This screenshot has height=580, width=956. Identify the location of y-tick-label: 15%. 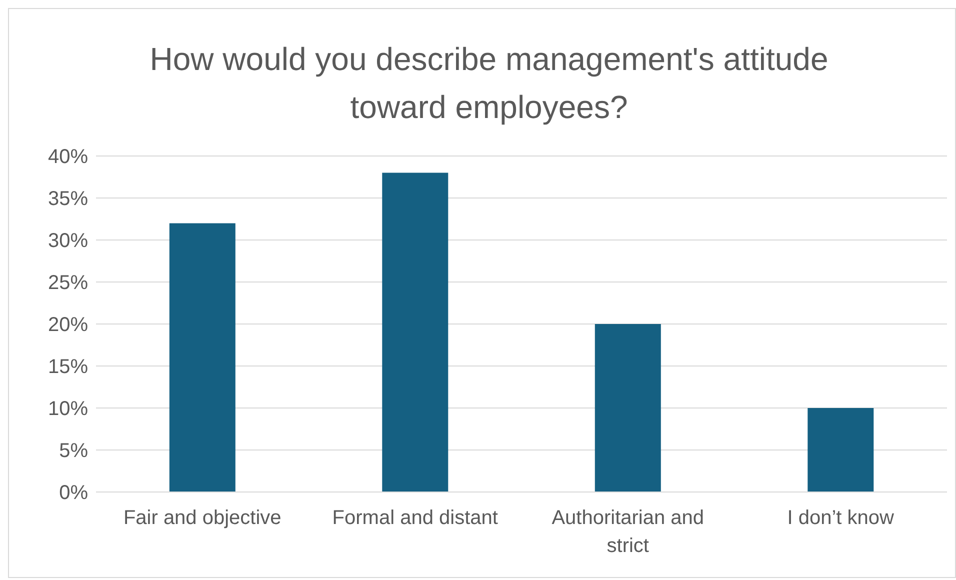
(68, 367).